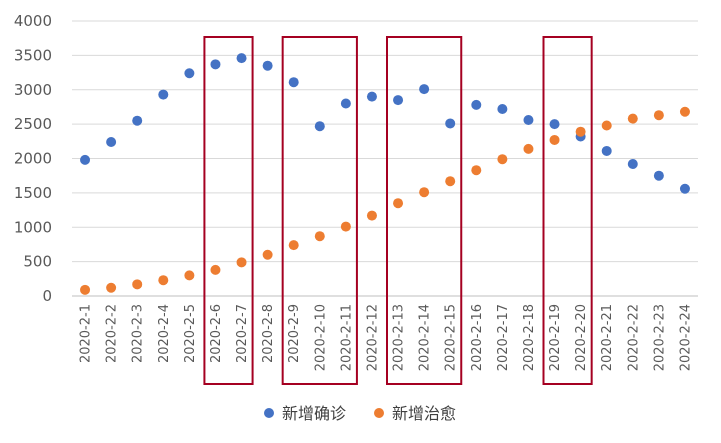 This screenshot has width=721, height=443. What do you see at coordinates (86, 333) in the screenshot?
I see `x-tick-label: 2020-2-1` at bounding box center [86, 333].